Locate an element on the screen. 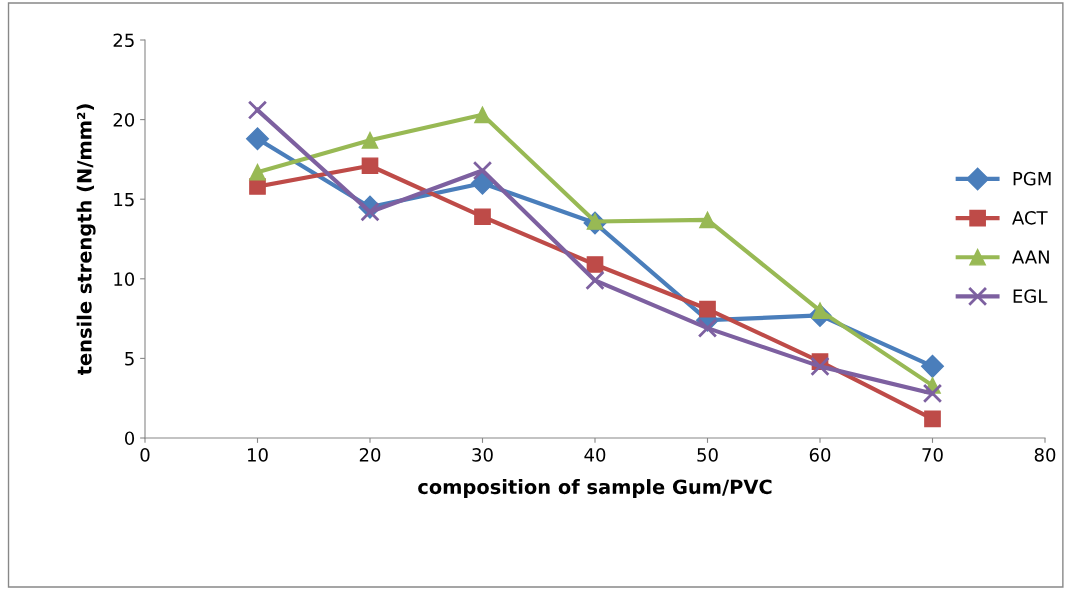 The height and width of the screenshot is (590, 1065). y-tick-label: 15 is located at coordinates (124, 199).